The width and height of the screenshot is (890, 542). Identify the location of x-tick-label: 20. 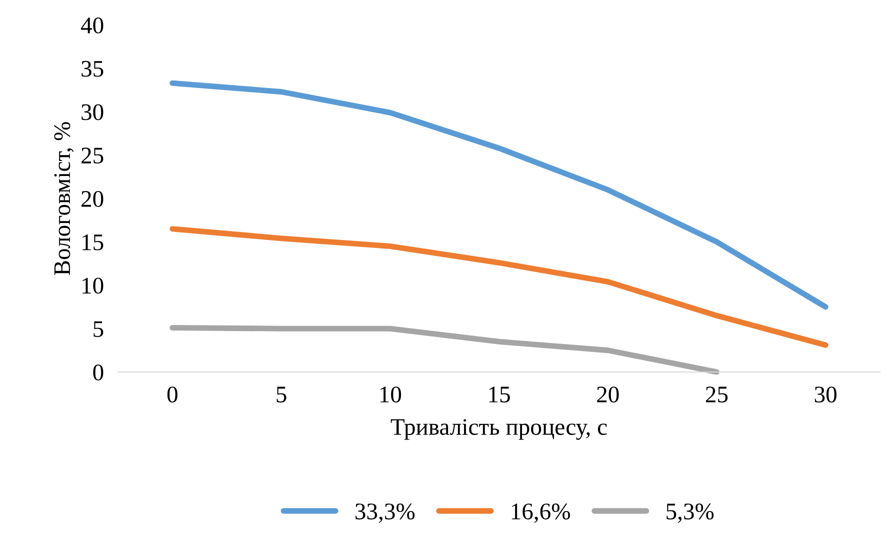
(608, 394).